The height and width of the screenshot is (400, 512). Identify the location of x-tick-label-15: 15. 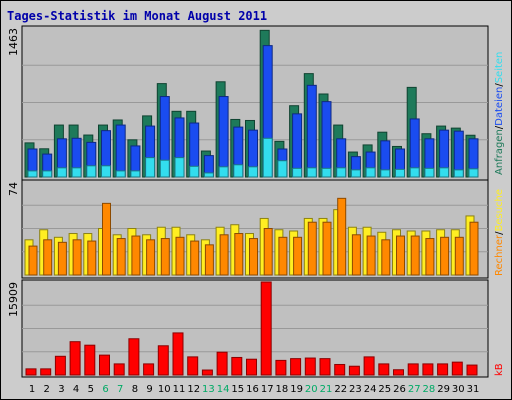
(237, 389).